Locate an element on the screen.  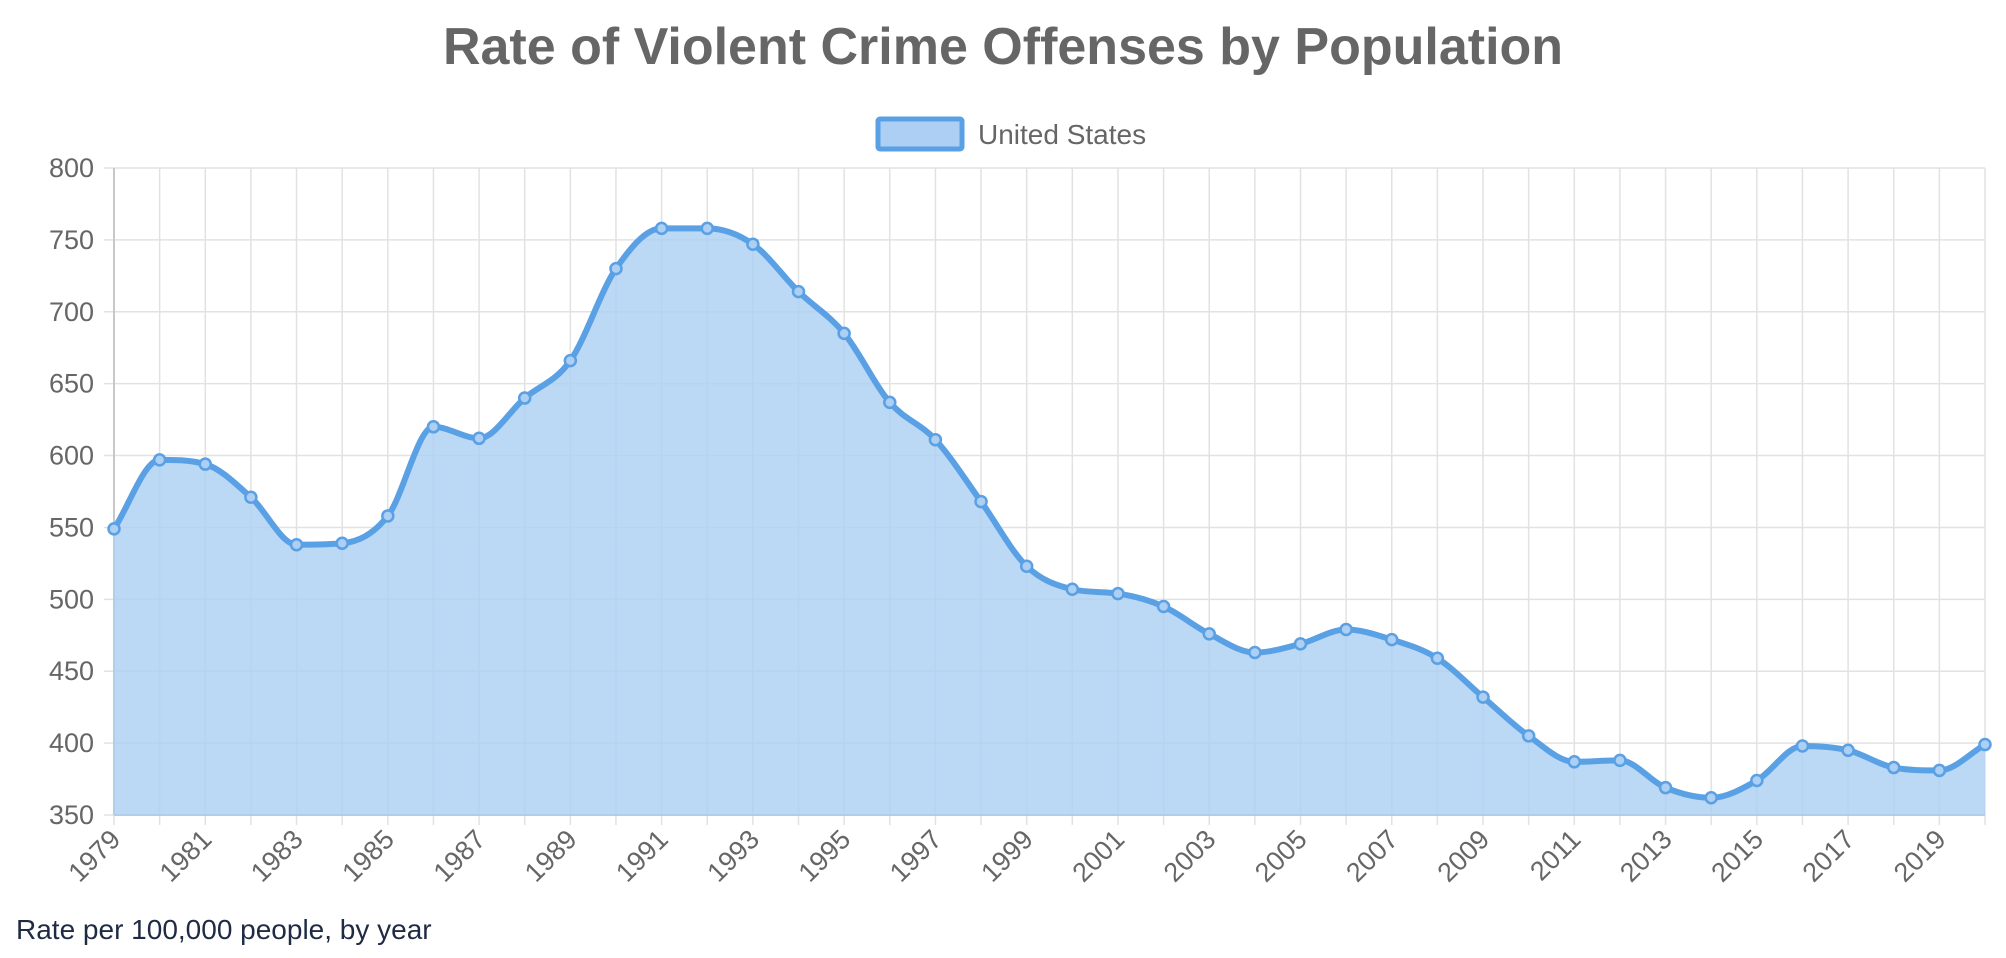
y-tick-label: 450 is located at coordinates (71, 671).